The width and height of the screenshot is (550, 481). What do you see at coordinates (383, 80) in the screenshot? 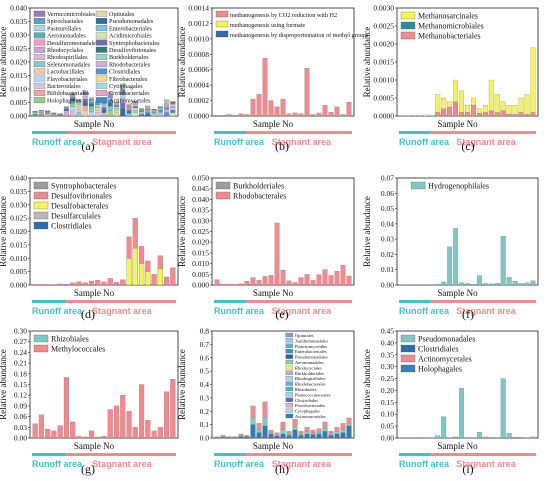
I see `y-tick-label: 0.0010` at bounding box center [383, 80].